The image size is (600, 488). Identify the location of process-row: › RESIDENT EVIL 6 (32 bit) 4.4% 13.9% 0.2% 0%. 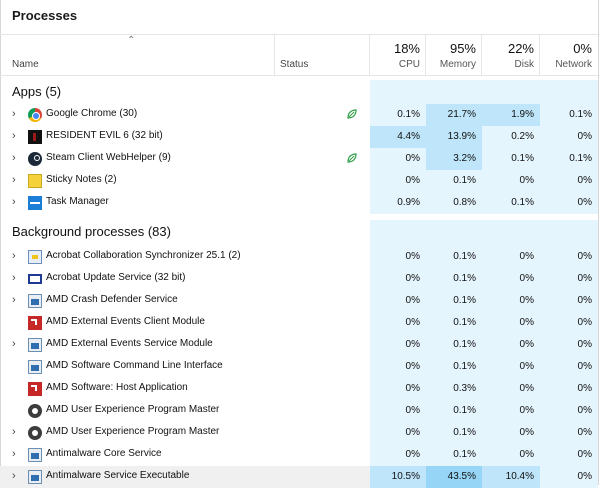
(299, 137).